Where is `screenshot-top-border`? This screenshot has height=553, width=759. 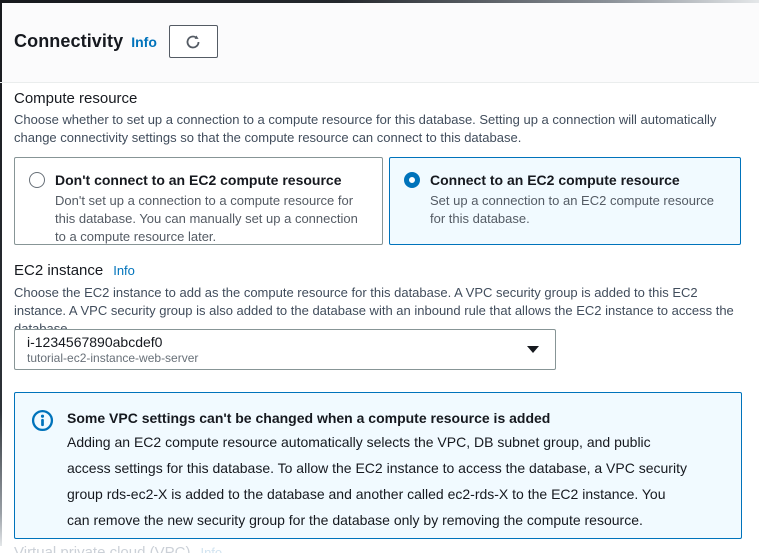
screenshot-top-border is located at coordinates (379, 1).